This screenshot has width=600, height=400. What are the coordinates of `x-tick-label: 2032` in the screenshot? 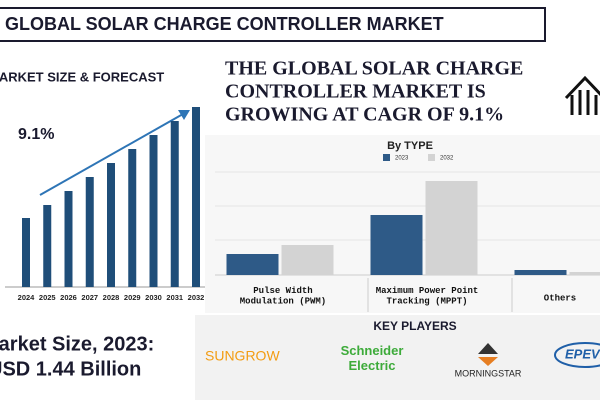 It's located at (196, 297).